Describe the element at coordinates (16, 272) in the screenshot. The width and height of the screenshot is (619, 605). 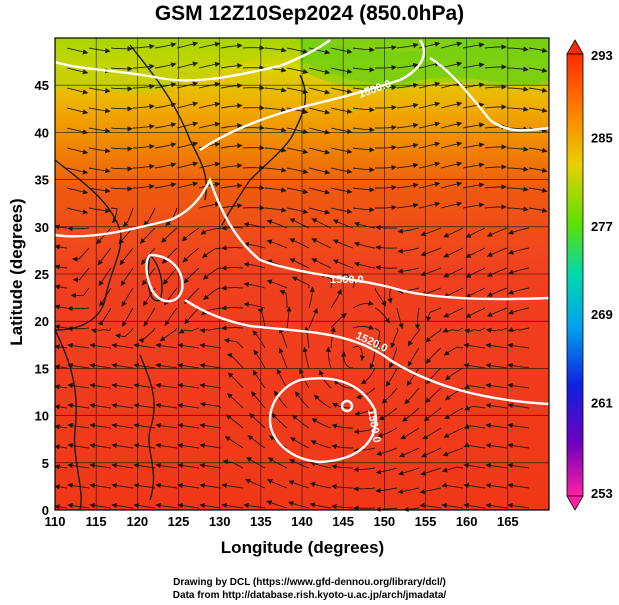
I see `y-axis-label: Latitude (degrees)` at that location.